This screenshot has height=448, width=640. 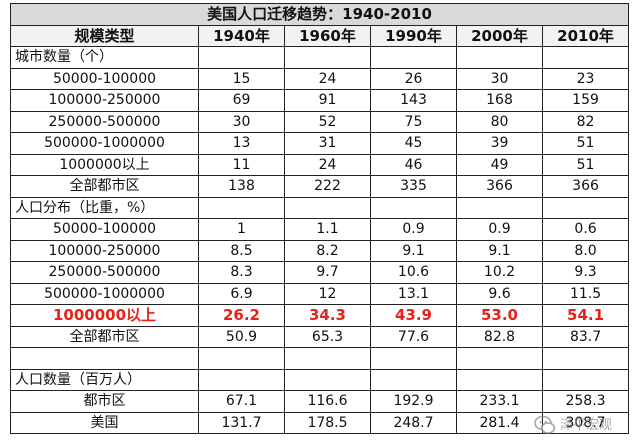 What do you see at coordinates (320, 358) in the screenshot?
I see `blank-row` at bounding box center [320, 358].